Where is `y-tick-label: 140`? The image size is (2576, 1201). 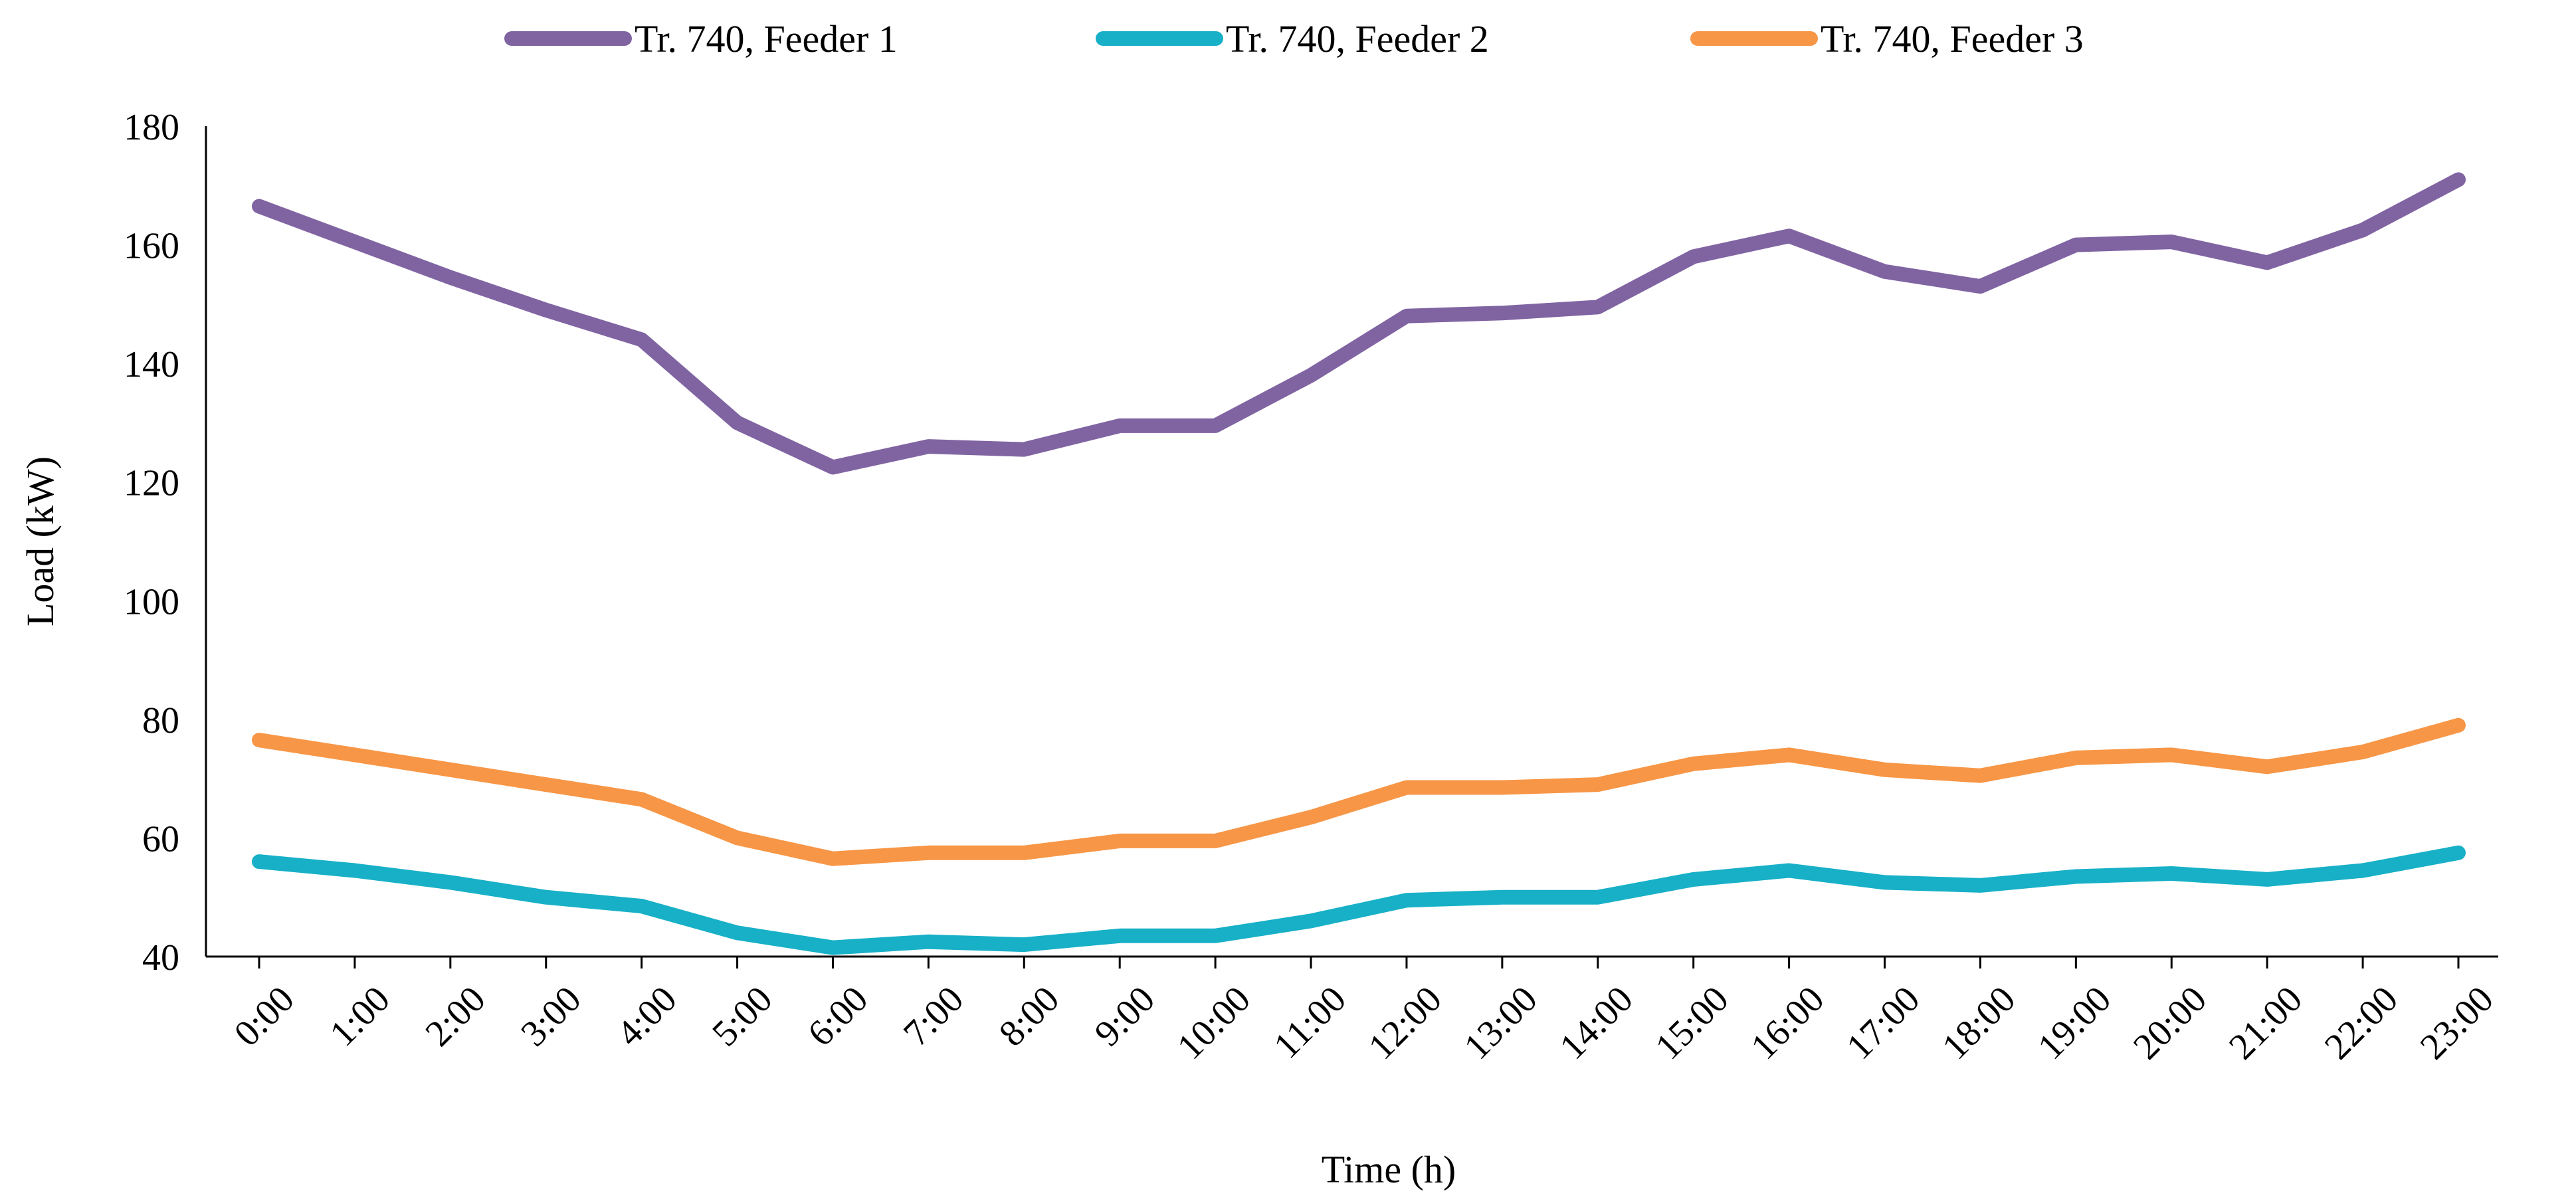 y-tick-label: 140 is located at coordinates (152, 364).